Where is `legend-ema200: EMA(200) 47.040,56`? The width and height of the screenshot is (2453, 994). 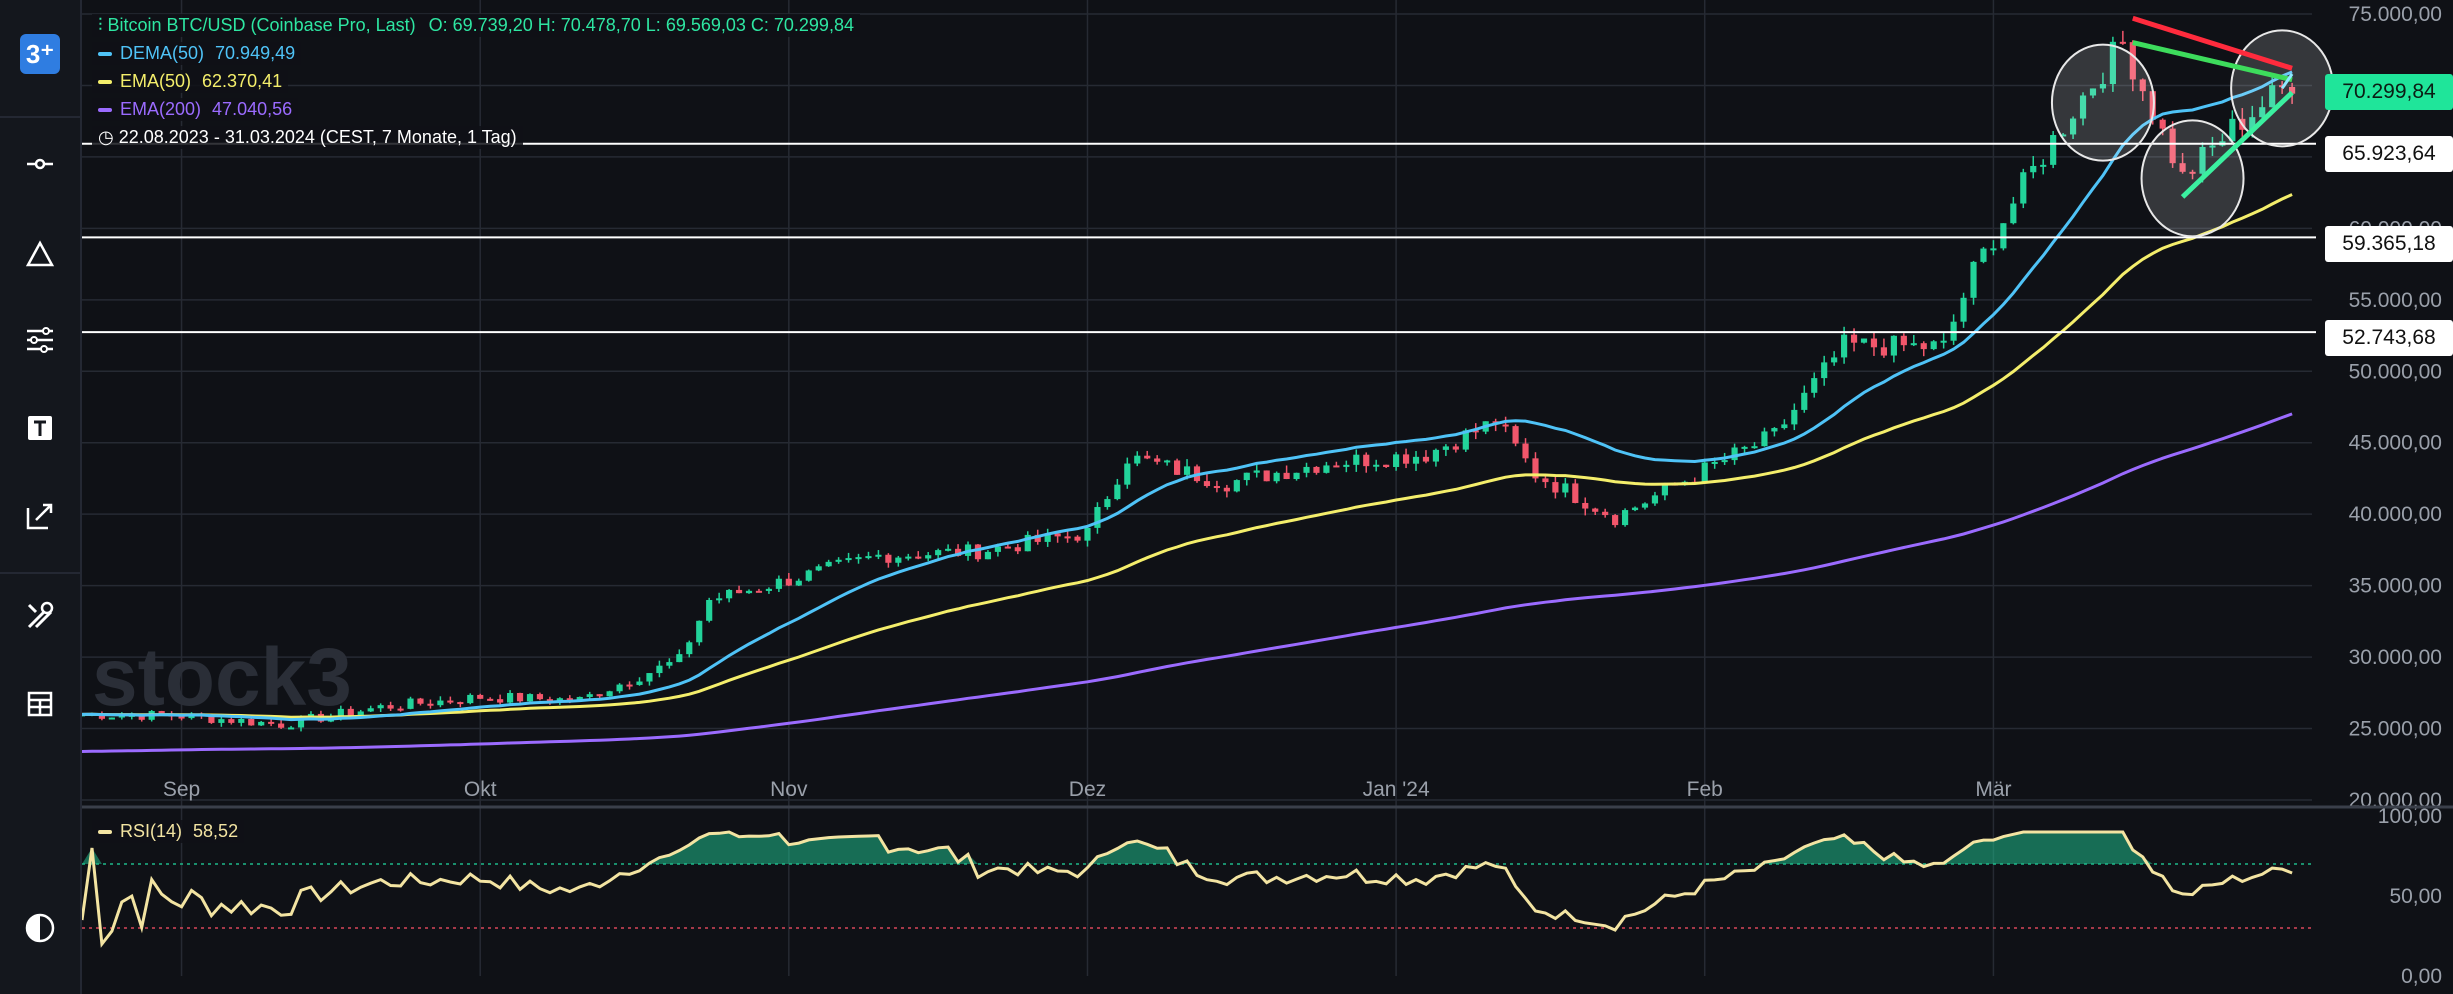
legend-ema200: EMA(200) 47.040,56 is located at coordinates (195, 109).